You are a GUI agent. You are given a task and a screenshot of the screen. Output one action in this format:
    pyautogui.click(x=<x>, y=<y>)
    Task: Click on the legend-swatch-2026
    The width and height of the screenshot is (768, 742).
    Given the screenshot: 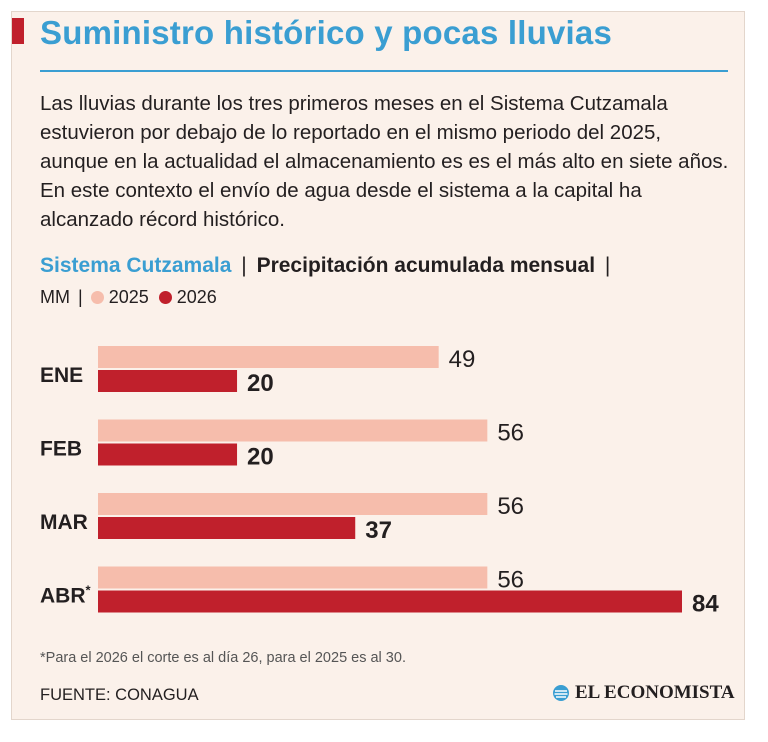 What is the action you would take?
    pyautogui.click(x=165, y=297)
    